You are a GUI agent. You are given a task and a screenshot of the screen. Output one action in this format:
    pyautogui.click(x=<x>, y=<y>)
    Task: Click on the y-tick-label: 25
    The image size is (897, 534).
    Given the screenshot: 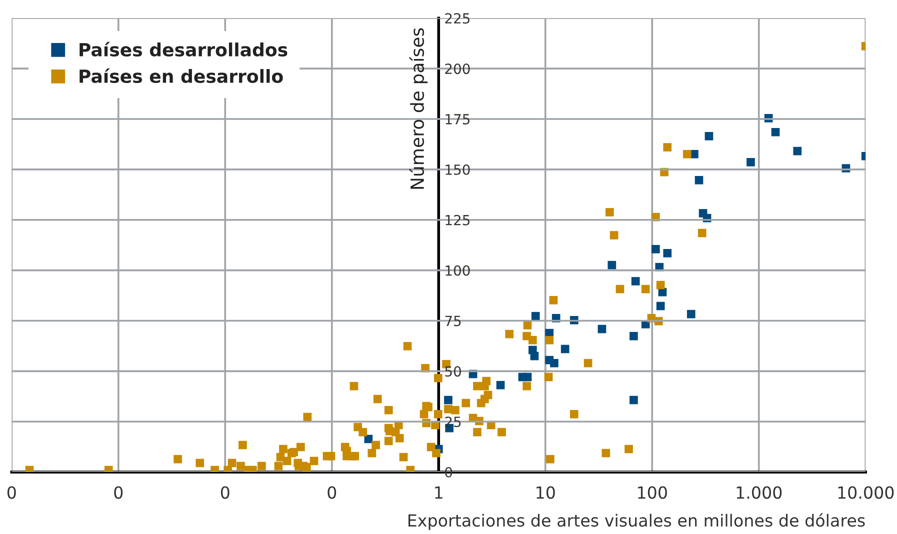 What is the action you would take?
    pyautogui.click(x=453, y=422)
    